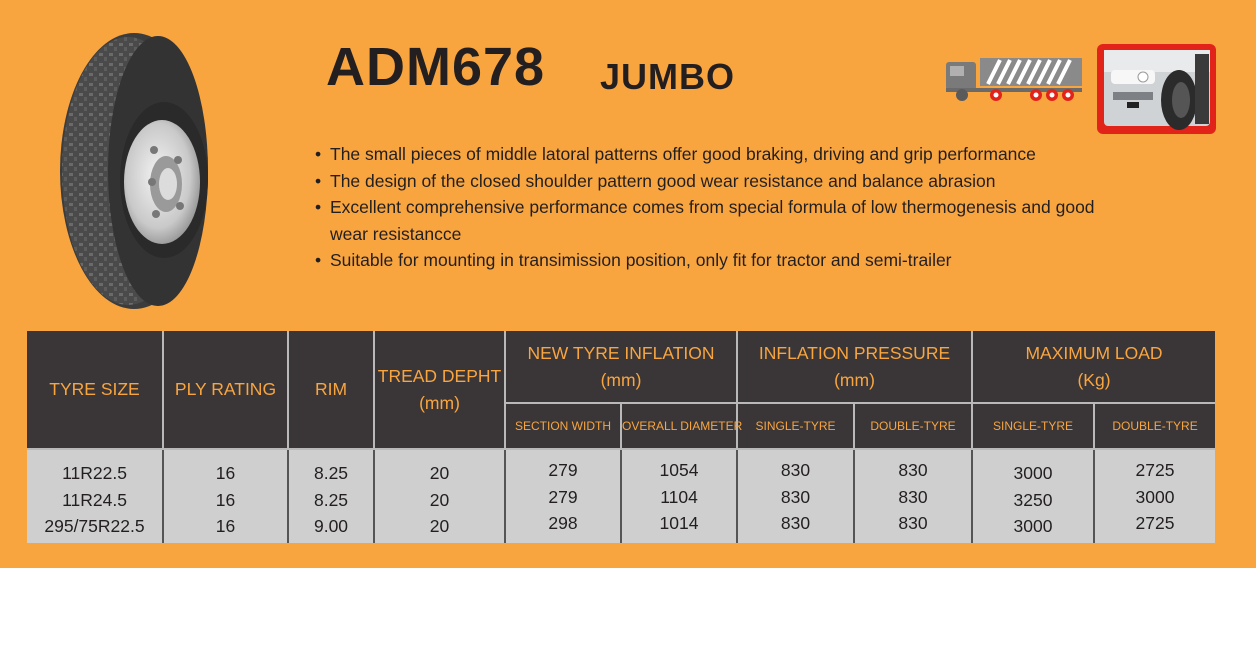  I want to click on cell-overall-diameter: 1054 1104 1014, so click(680, 496).